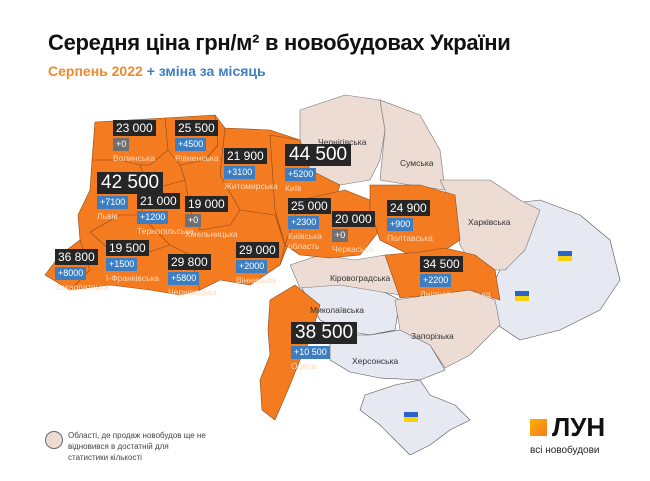 The width and height of the screenshot is (650, 481). I want to click on region-label: 21 900 +3100 Житомирська, so click(251, 169).